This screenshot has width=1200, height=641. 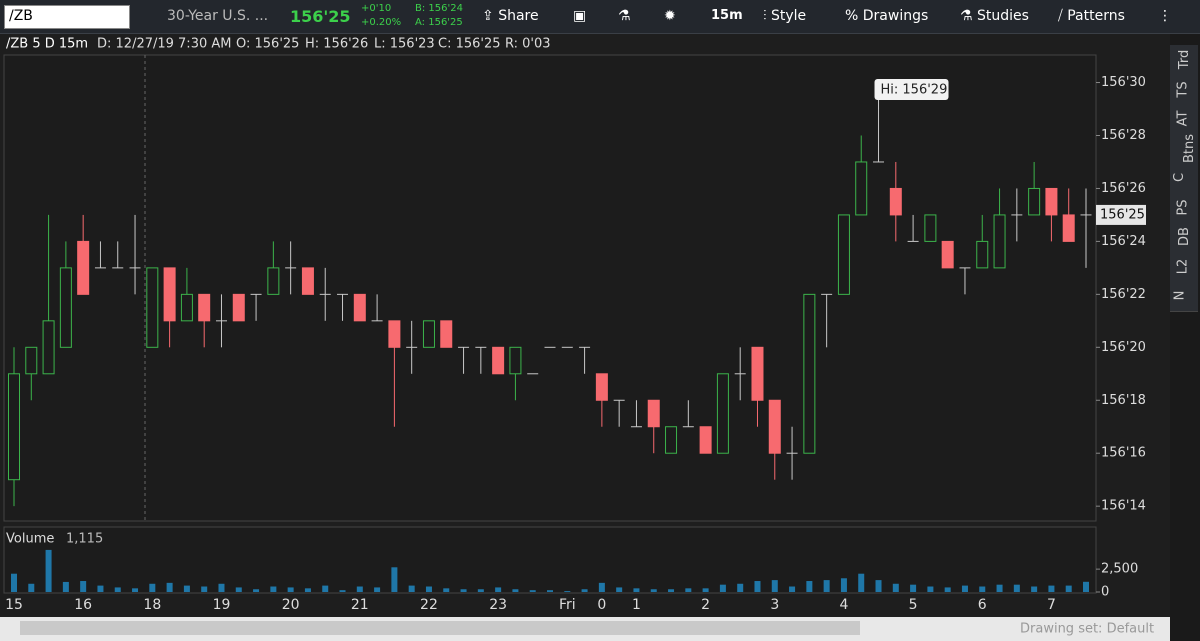 What do you see at coordinates (1096, 16) in the screenshot?
I see `patterns-label: Patterns` at bounding box center [1096, 16].